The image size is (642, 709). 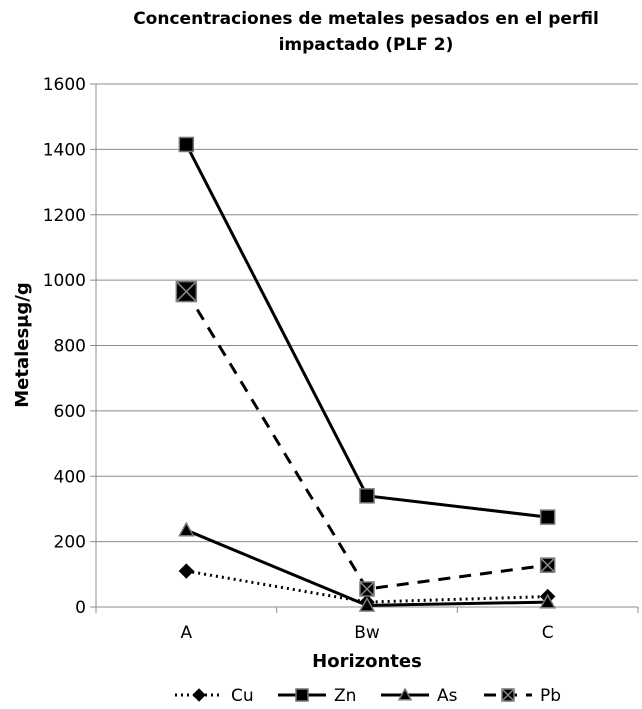 I want to click on y-tick-label: 200, so click(x=70, y=543).